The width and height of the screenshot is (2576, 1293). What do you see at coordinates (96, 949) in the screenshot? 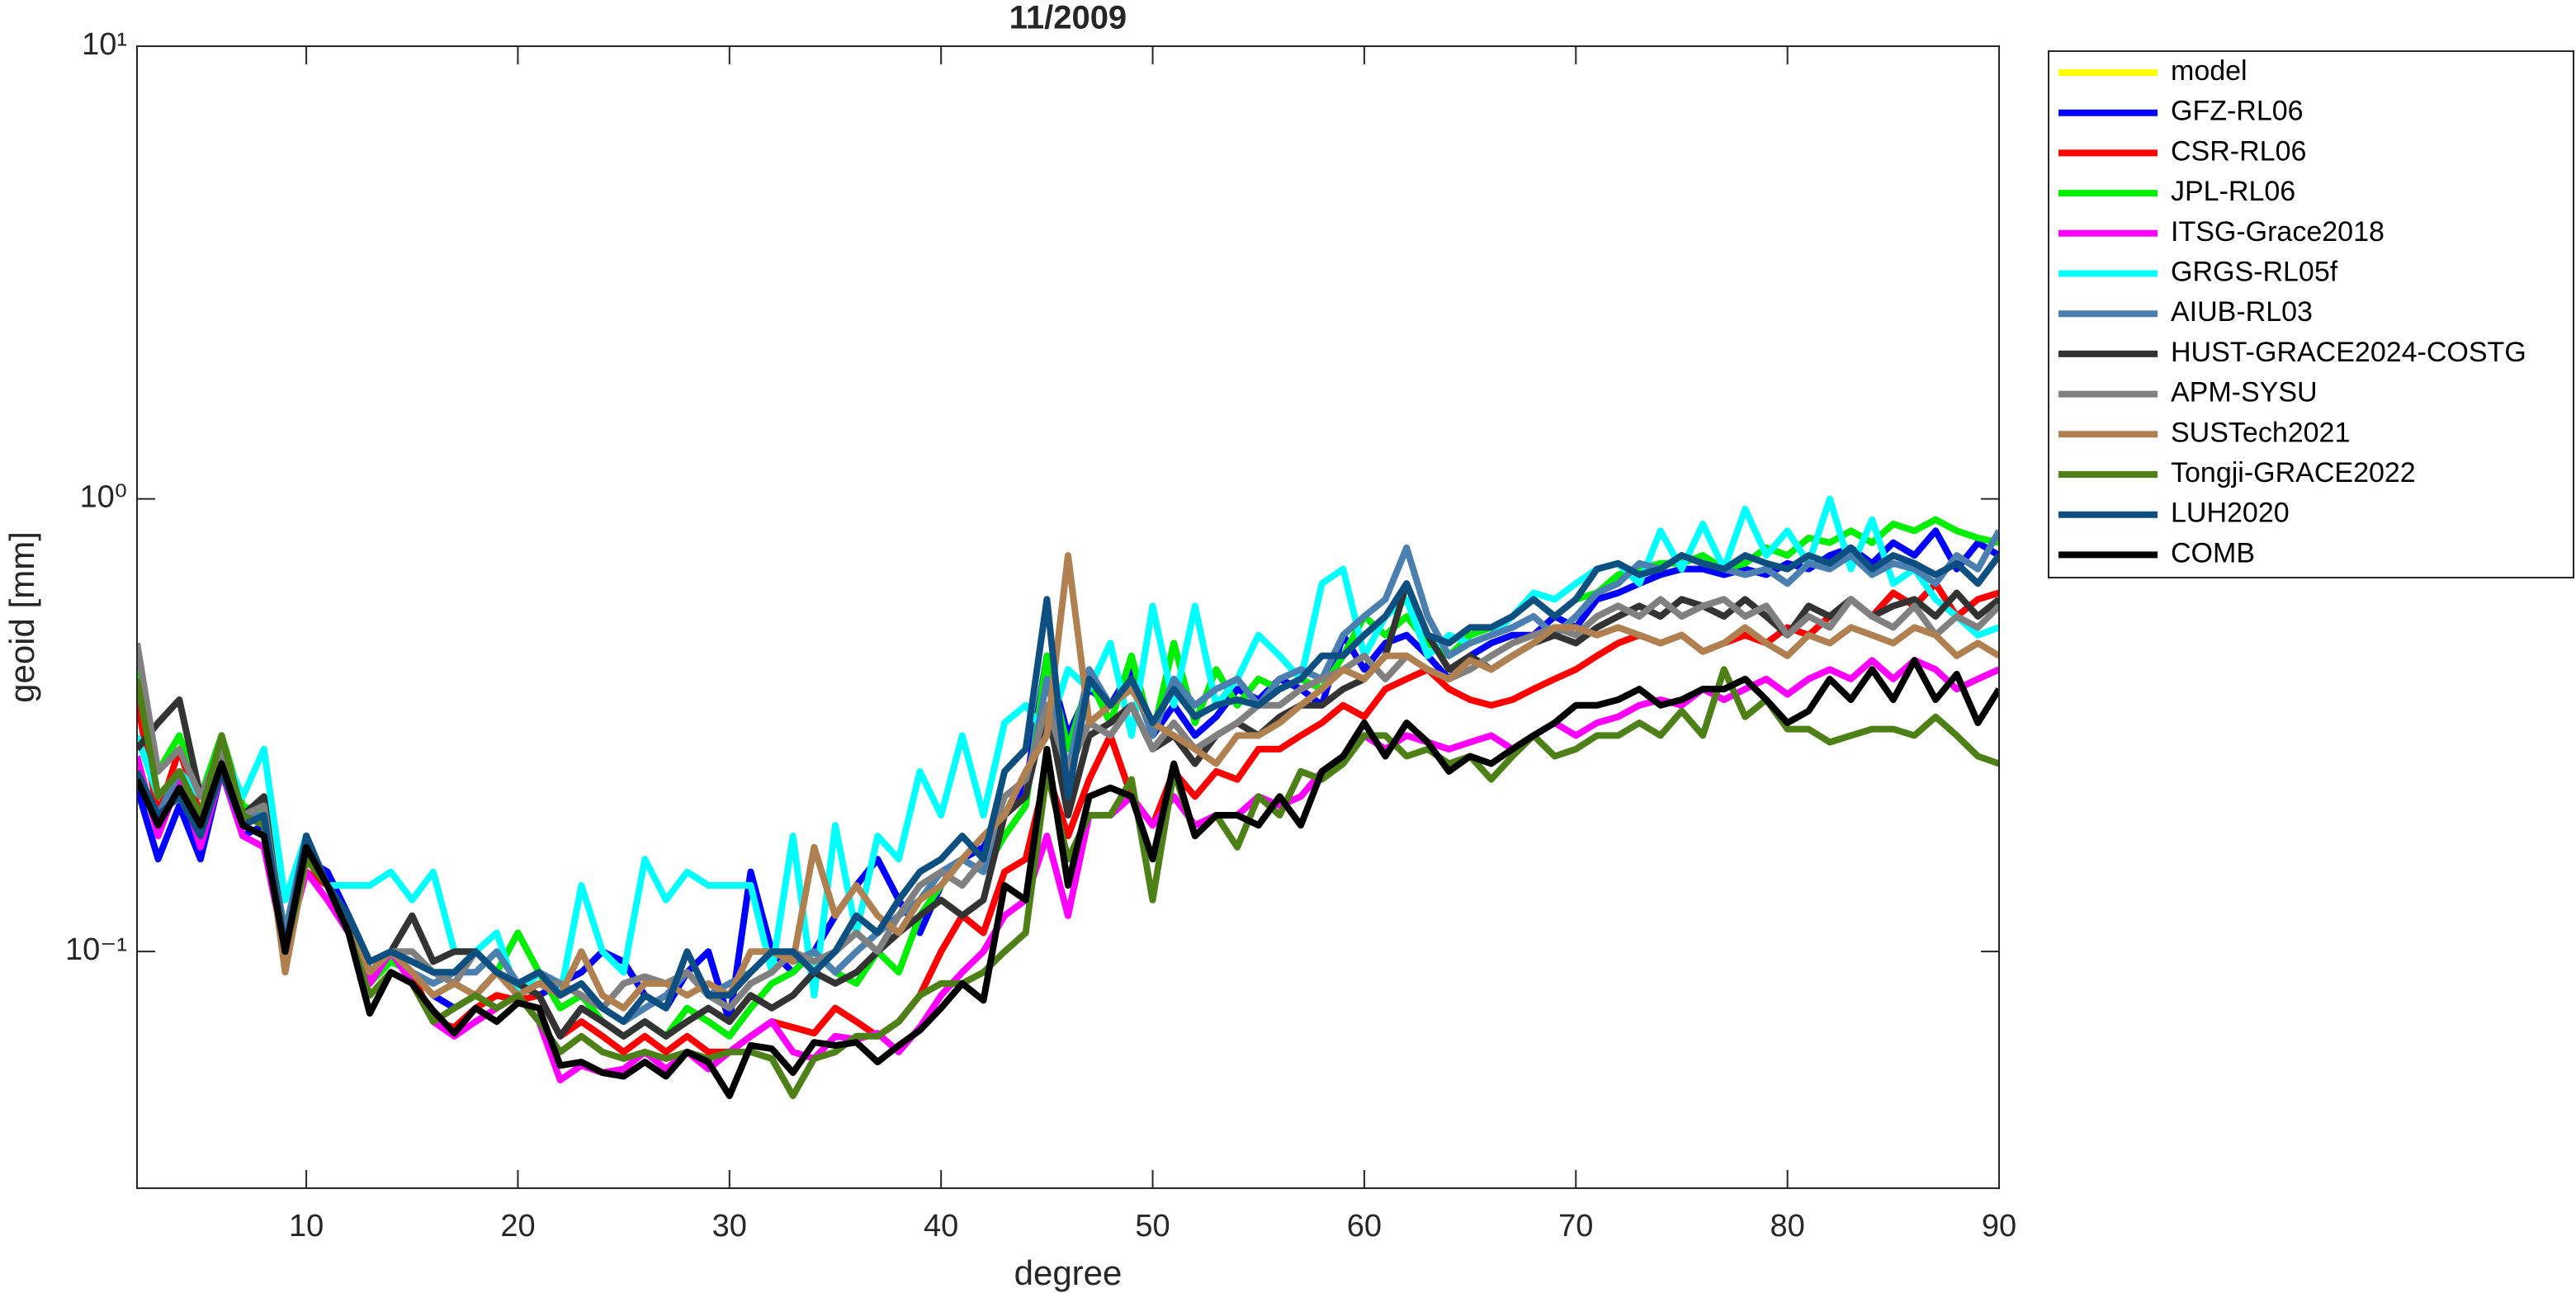
I see `y-tick-label: 10⁻¹` at bounding box center [96, 949].